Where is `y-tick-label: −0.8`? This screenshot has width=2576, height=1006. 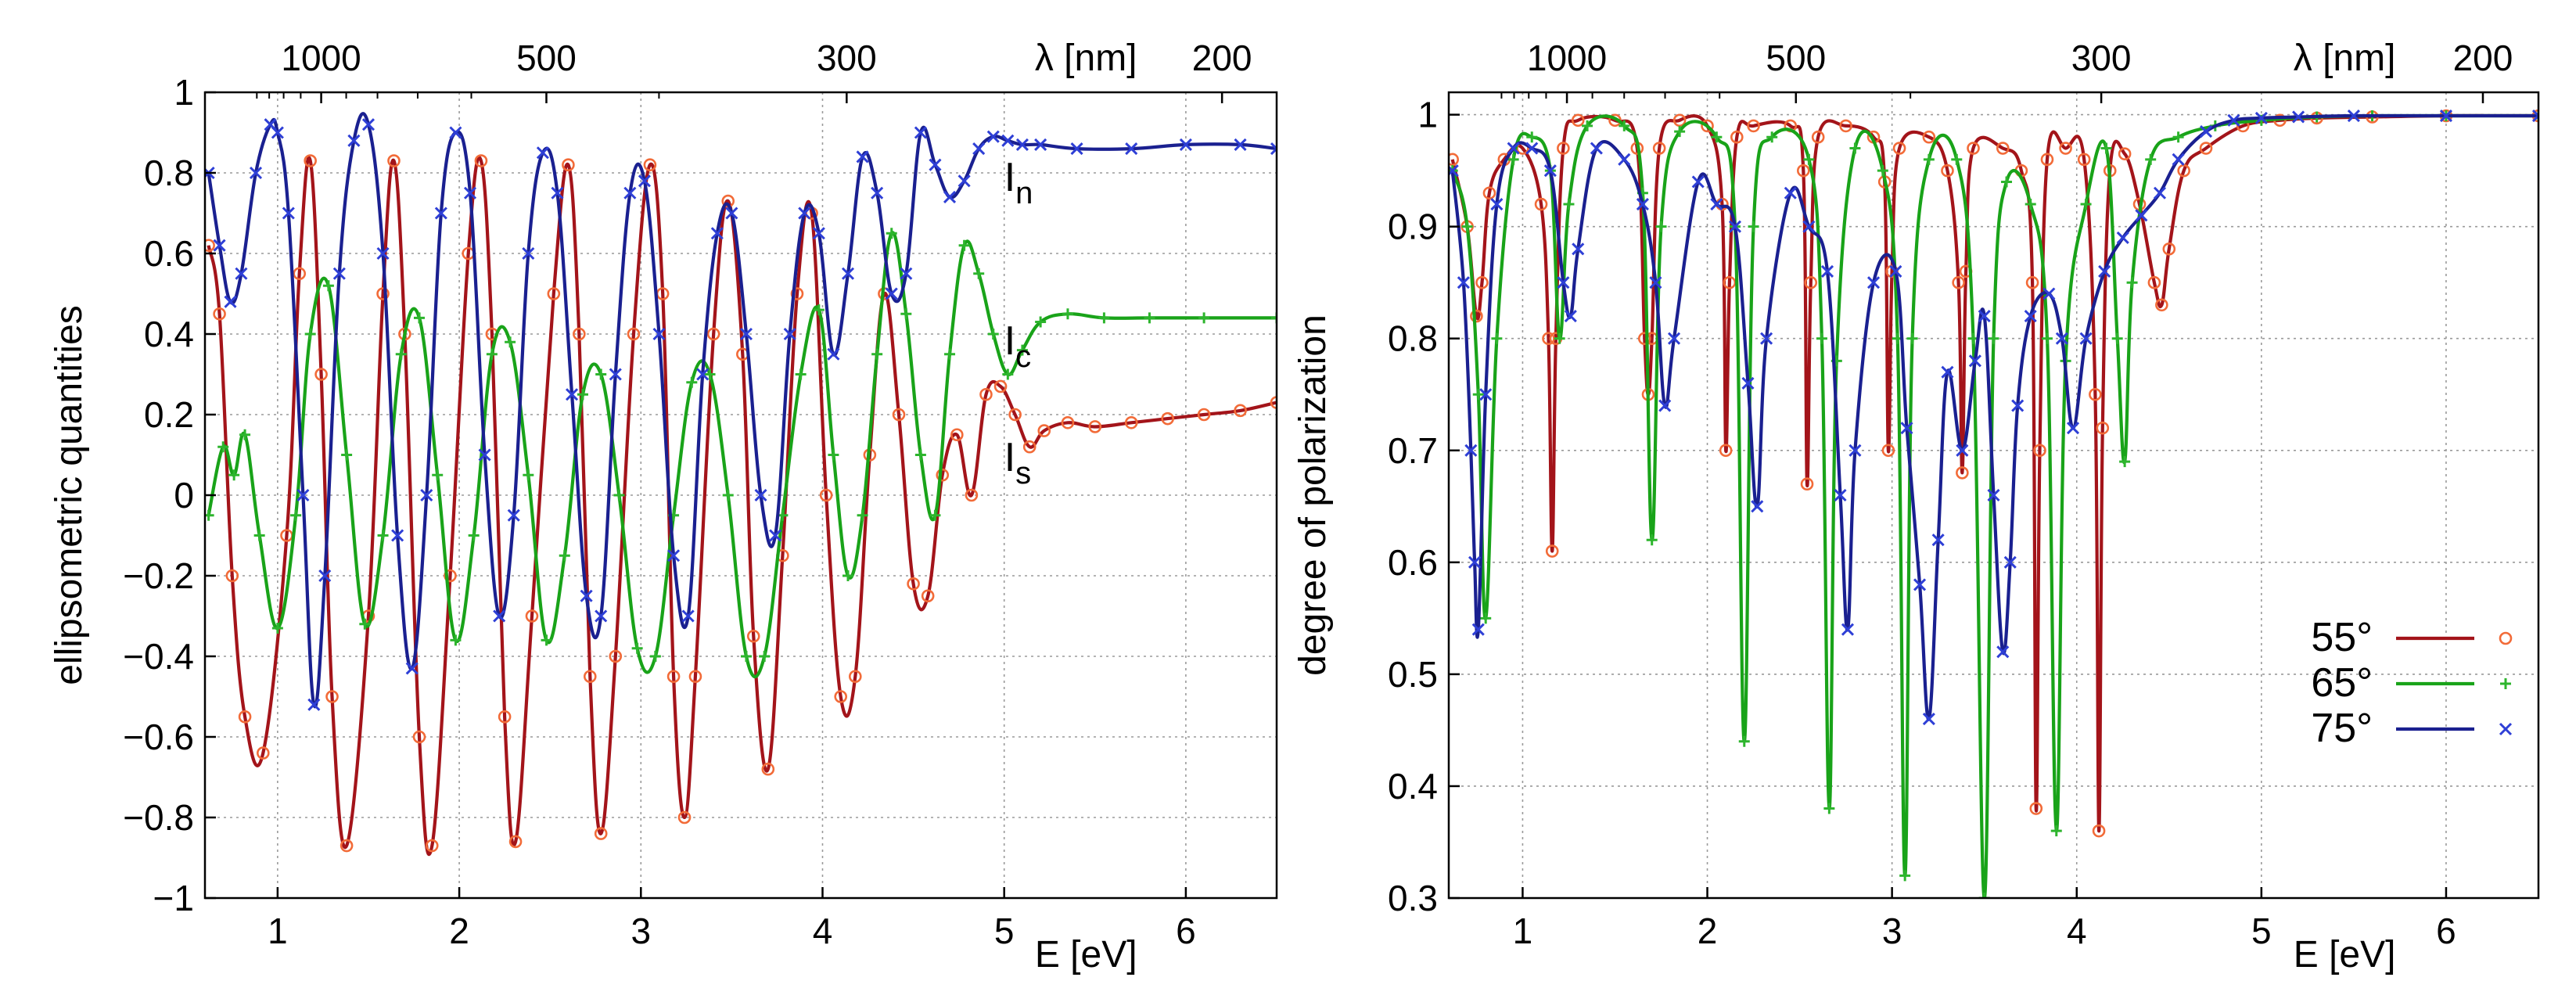 y-tick-label: −0.8 is located at coordinates (158, 817).